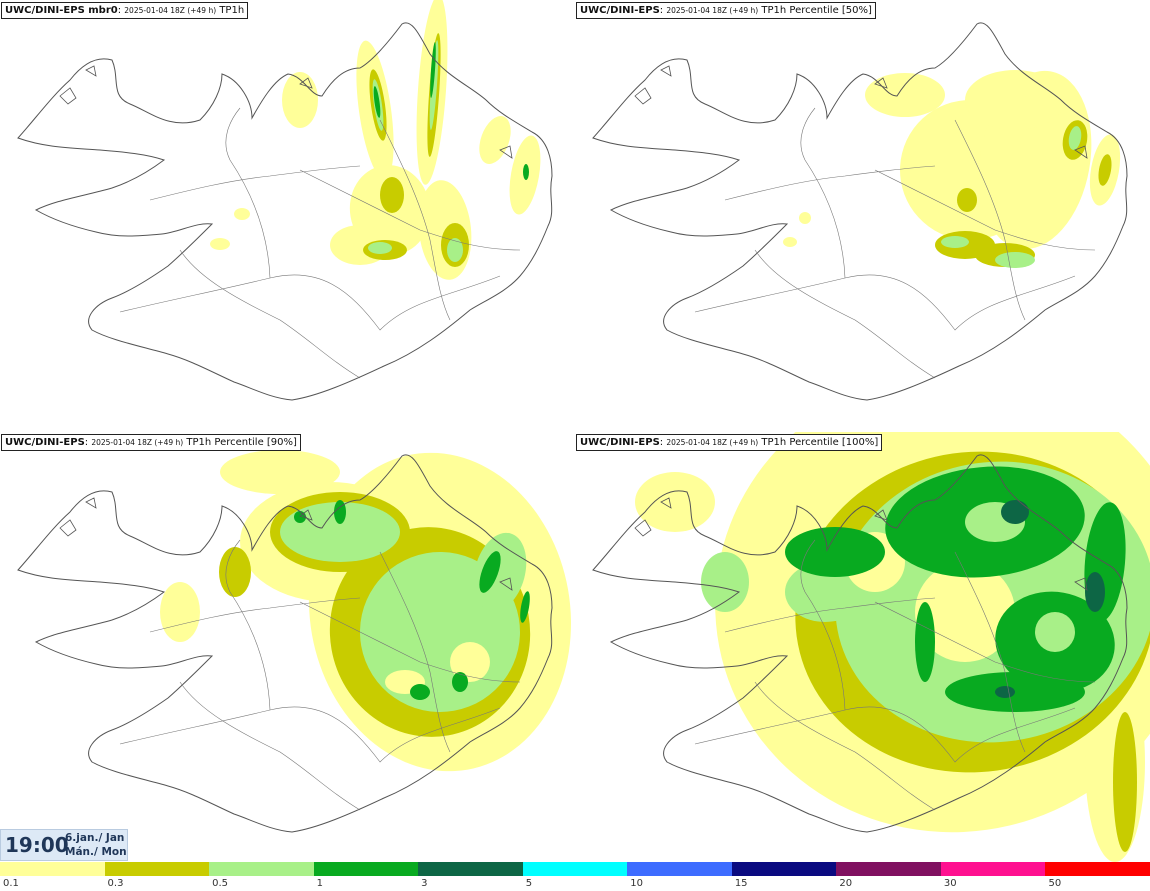 The image size is (1150, 891). Describe the element at coordinates (1055, 883) in the screenshot. I see `legend-label: 50` at that location.